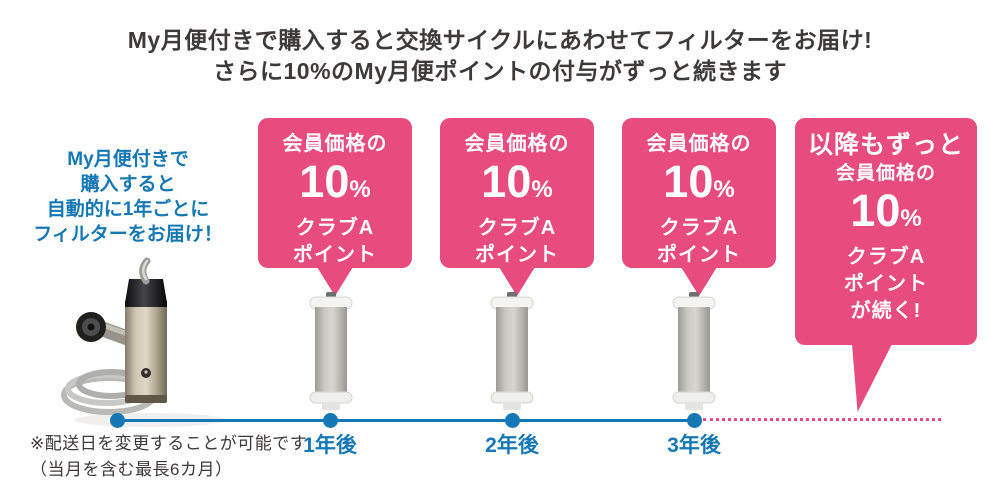 The height and width of the screenshot is (500, 1000). What do you see at coordinates (694, 420) in the screenshot?
I see `timeline-dot-year3` at bounding box center [694, 420].